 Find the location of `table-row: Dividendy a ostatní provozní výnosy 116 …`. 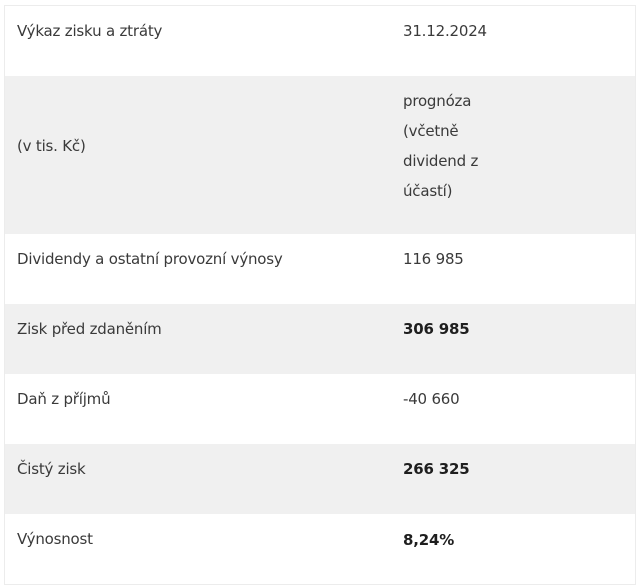

table-row: Dividendy a ostatní provozní výnosy 116 … is located at coordinates (320, 269).